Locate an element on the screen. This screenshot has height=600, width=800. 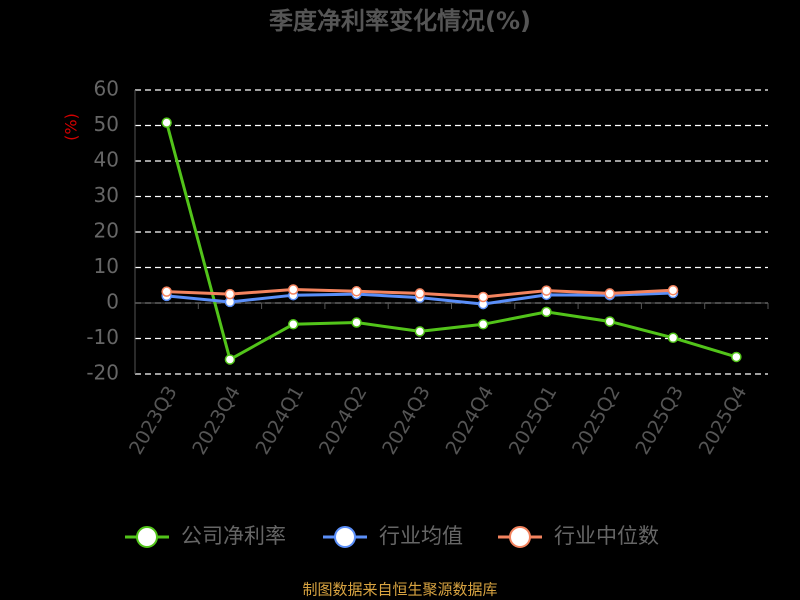
legend-label: 行业均值 is located at coordinates (421, 536).